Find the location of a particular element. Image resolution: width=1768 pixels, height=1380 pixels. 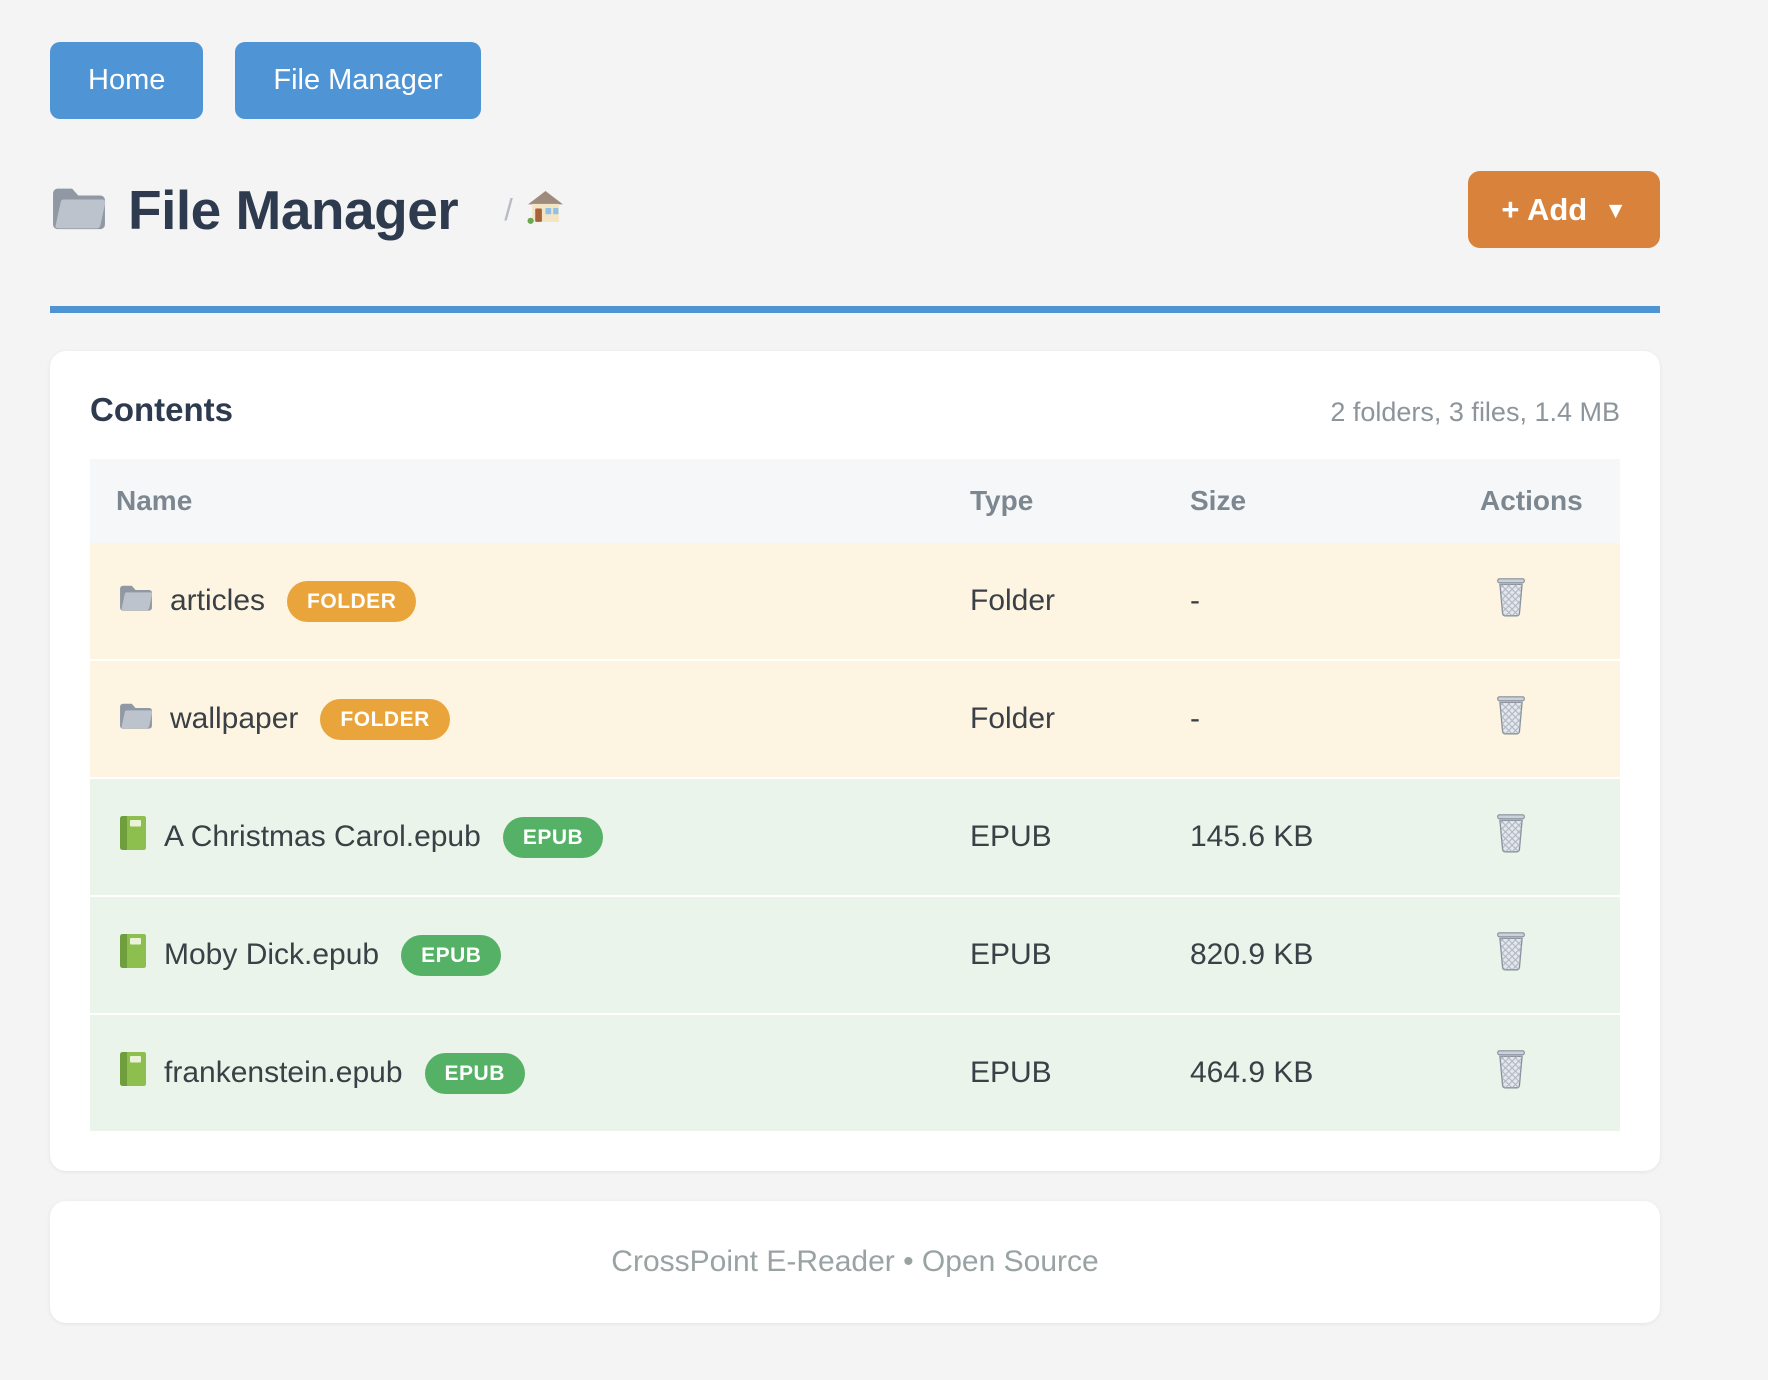

breadcrumb: / is located at coordinates (534, 210).